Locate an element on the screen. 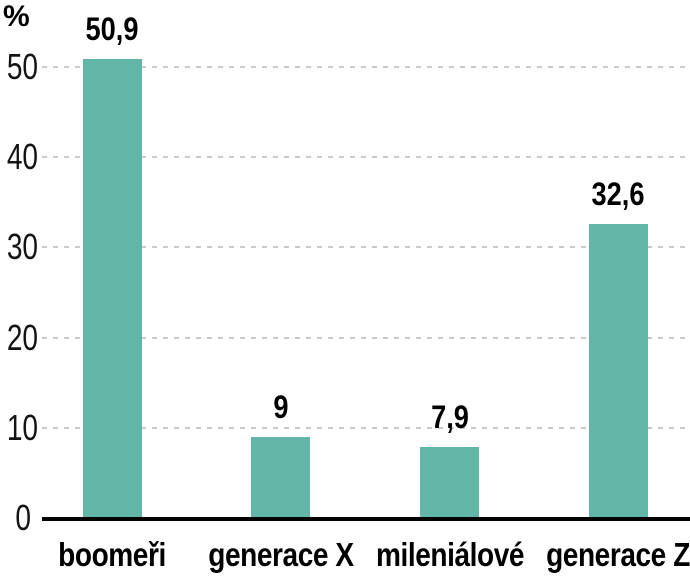  y-axis-tick-label: 0 is located at coordinates (23, 517).